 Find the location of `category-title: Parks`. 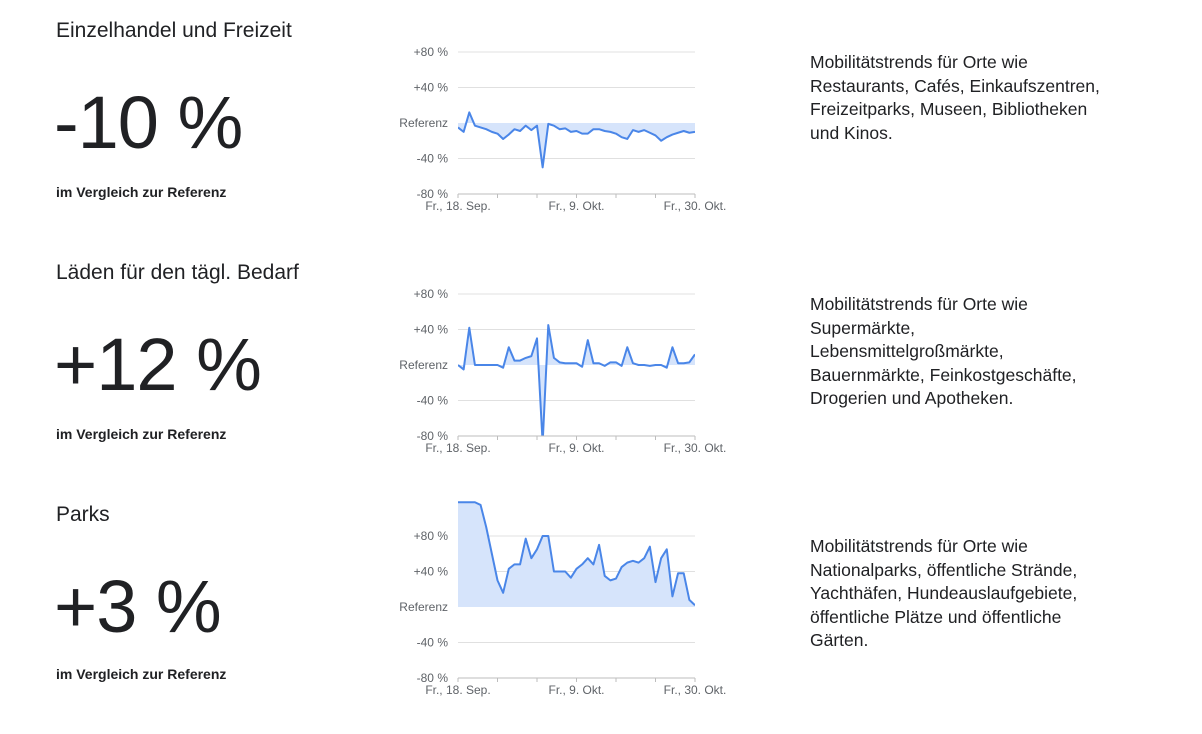

category-title: Parks is located at coordinates (83, 514).